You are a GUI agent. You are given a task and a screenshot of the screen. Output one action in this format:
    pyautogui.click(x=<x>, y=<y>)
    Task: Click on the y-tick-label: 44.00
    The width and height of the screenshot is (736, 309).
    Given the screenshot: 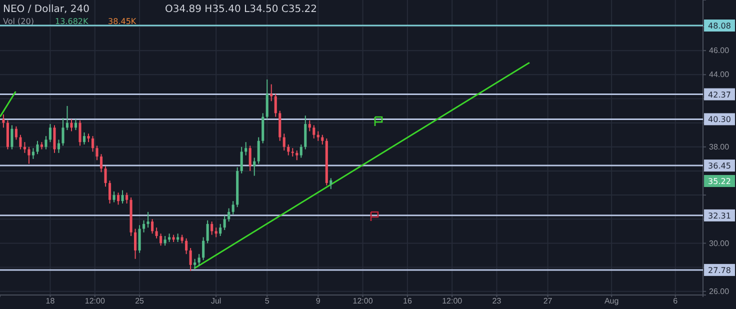 What is the action you would take?
    pyautogui.click(x=719, y=75)
    